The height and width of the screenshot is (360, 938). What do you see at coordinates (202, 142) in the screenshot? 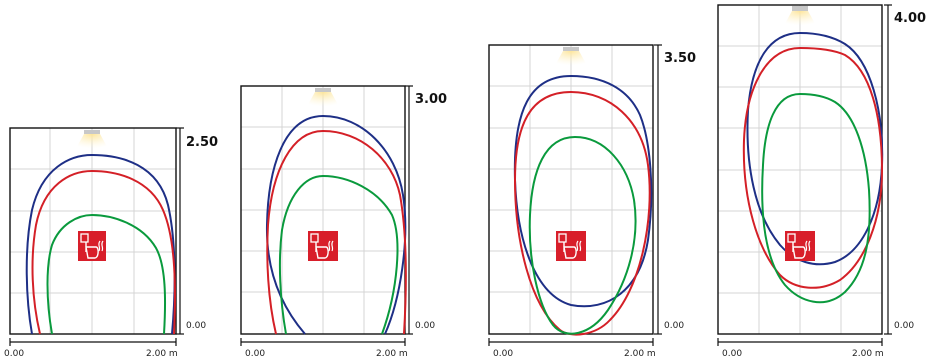
I see `height-label: 2.50` at bounding box center [202, 142].